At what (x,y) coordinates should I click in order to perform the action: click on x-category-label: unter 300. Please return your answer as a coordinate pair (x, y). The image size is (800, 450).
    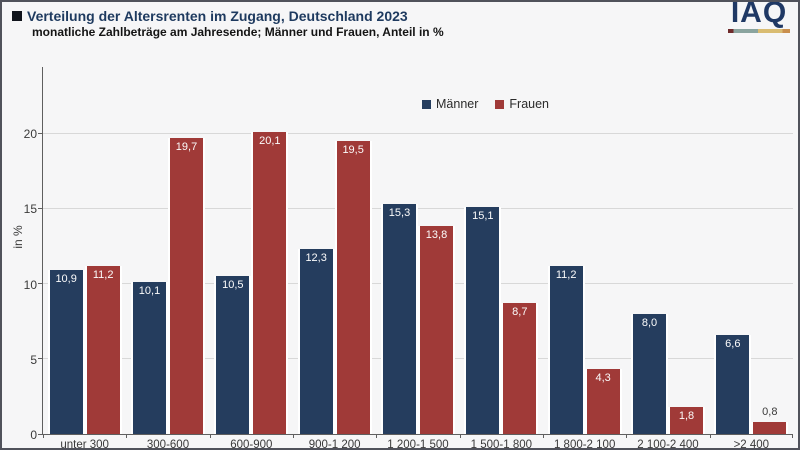
    Looking at the image, I should click on (84, 444).